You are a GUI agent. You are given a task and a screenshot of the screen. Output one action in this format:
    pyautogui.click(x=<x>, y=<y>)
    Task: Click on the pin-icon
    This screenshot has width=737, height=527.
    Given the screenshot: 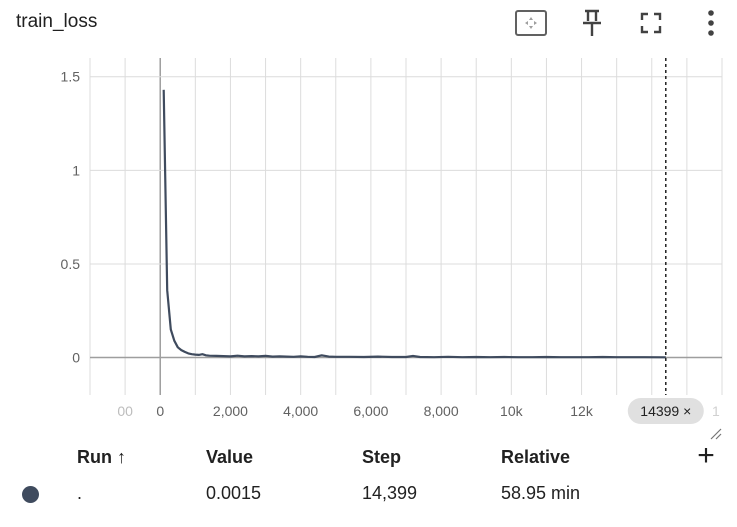 What is the action you would take?
    pyautogui.click(x=592, y=22)
    